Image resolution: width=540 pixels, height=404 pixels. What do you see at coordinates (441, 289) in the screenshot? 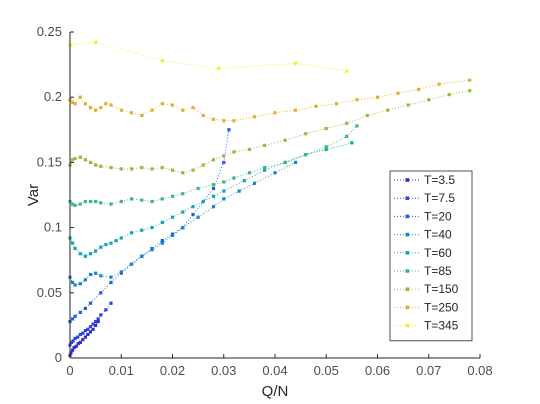
I see `legend-label: T=150` at bounding box center [441, 289].